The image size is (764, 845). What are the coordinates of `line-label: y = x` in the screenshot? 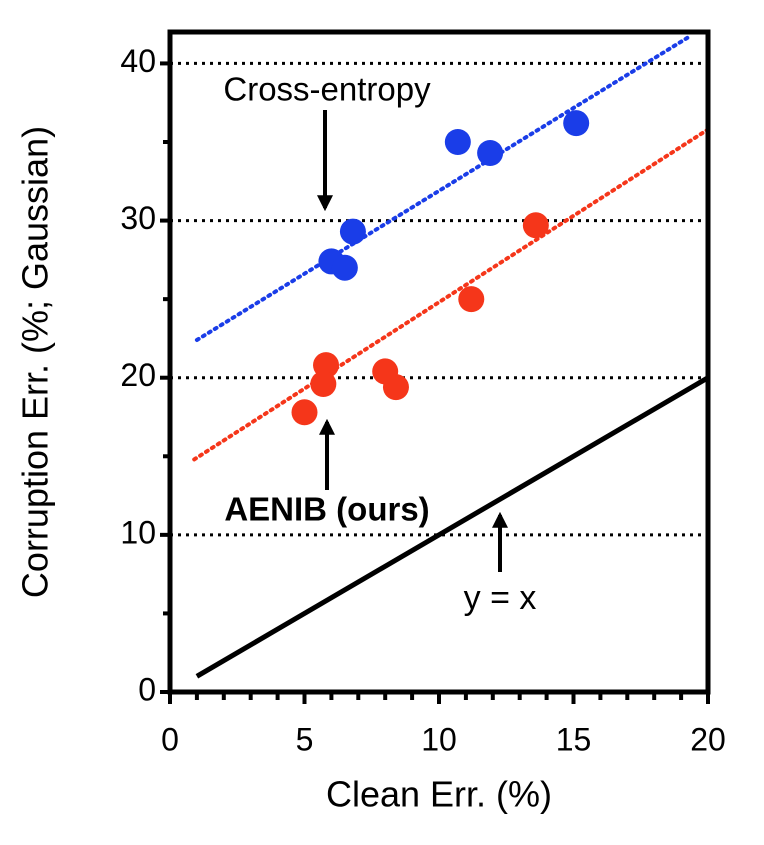 It's located at (500, 598).